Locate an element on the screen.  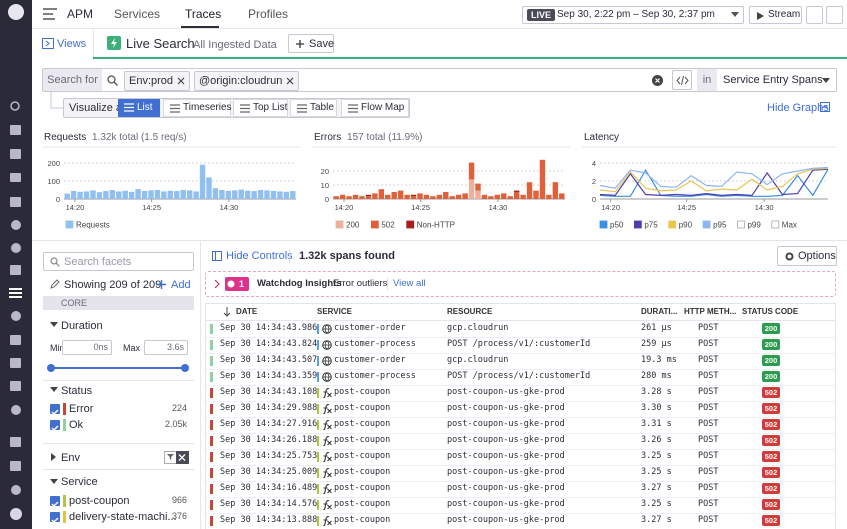
chart-title-text: Latency is located at coordinates (601, 137).